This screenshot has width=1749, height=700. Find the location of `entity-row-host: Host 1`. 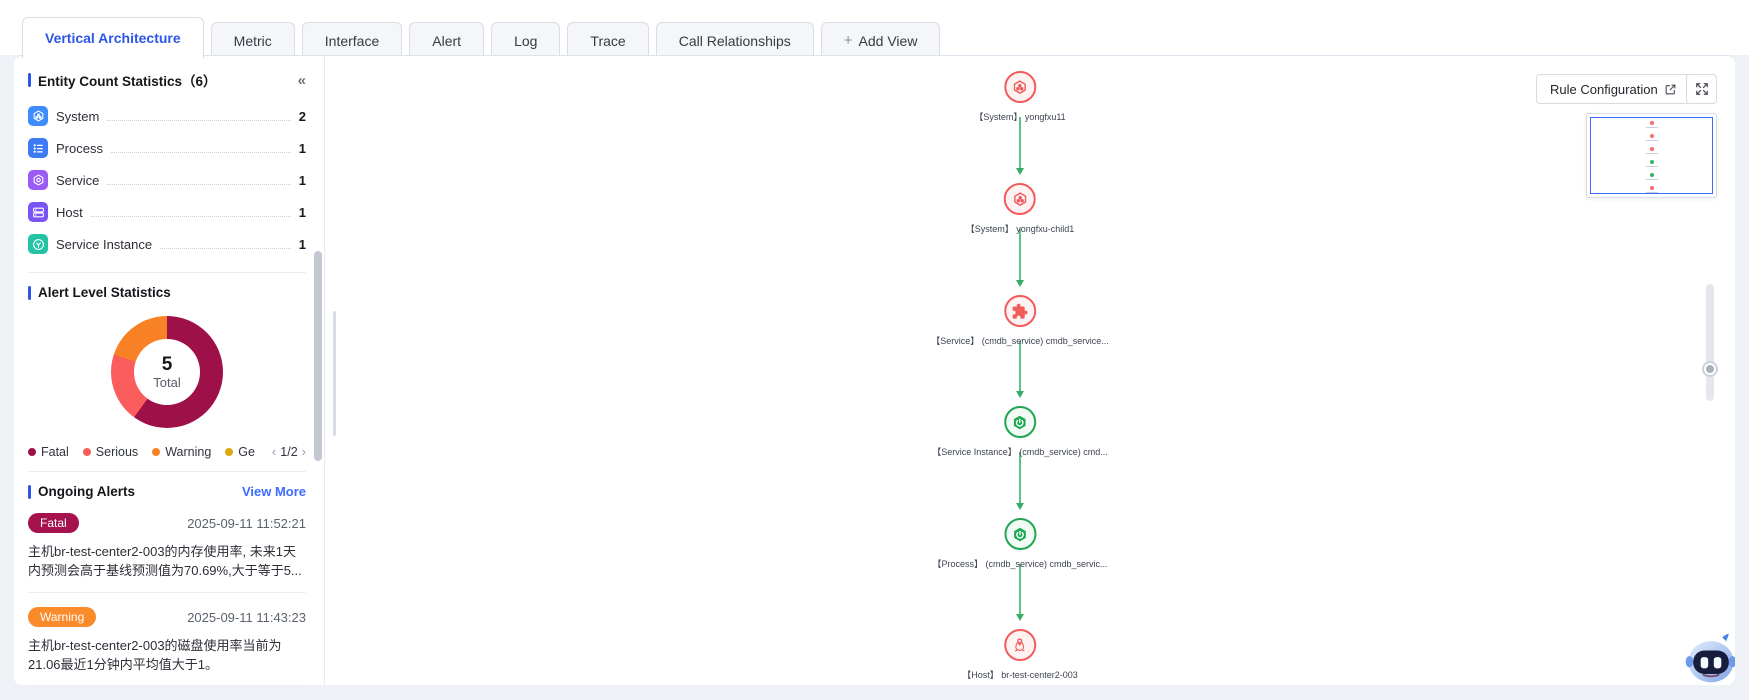

entity-row-host: Host 1 is located at coordinates (167, 212).